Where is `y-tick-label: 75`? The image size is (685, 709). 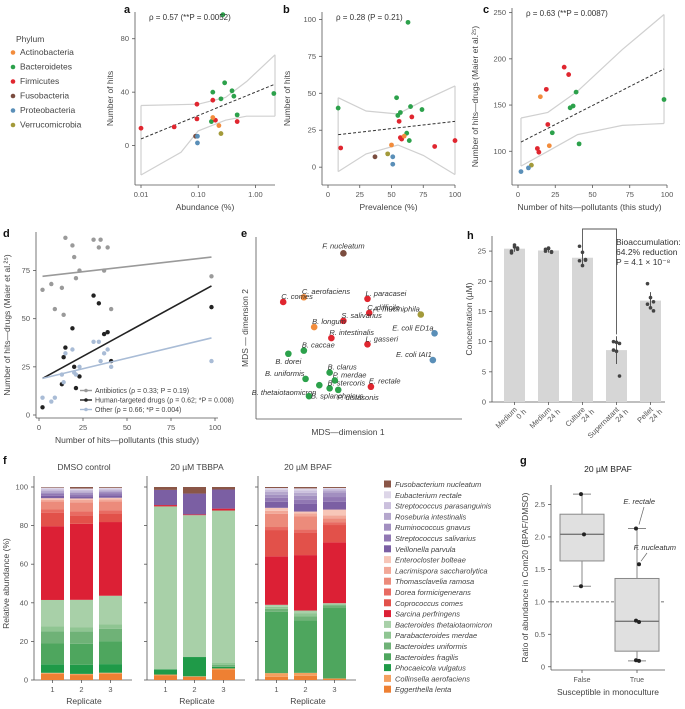
y-tick-label: 75 is located at coordinates (26, 270).